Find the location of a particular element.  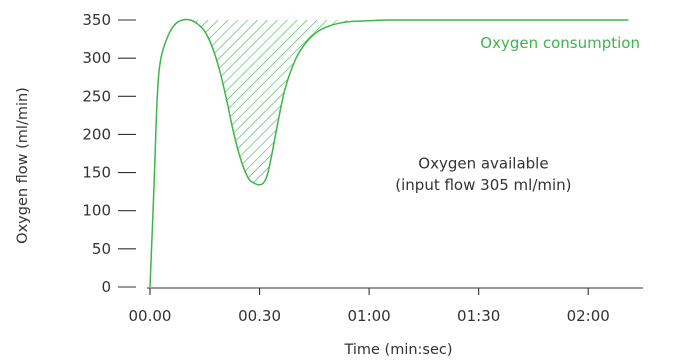

y-tick-label: 250 is located at coordinates (96, 96).